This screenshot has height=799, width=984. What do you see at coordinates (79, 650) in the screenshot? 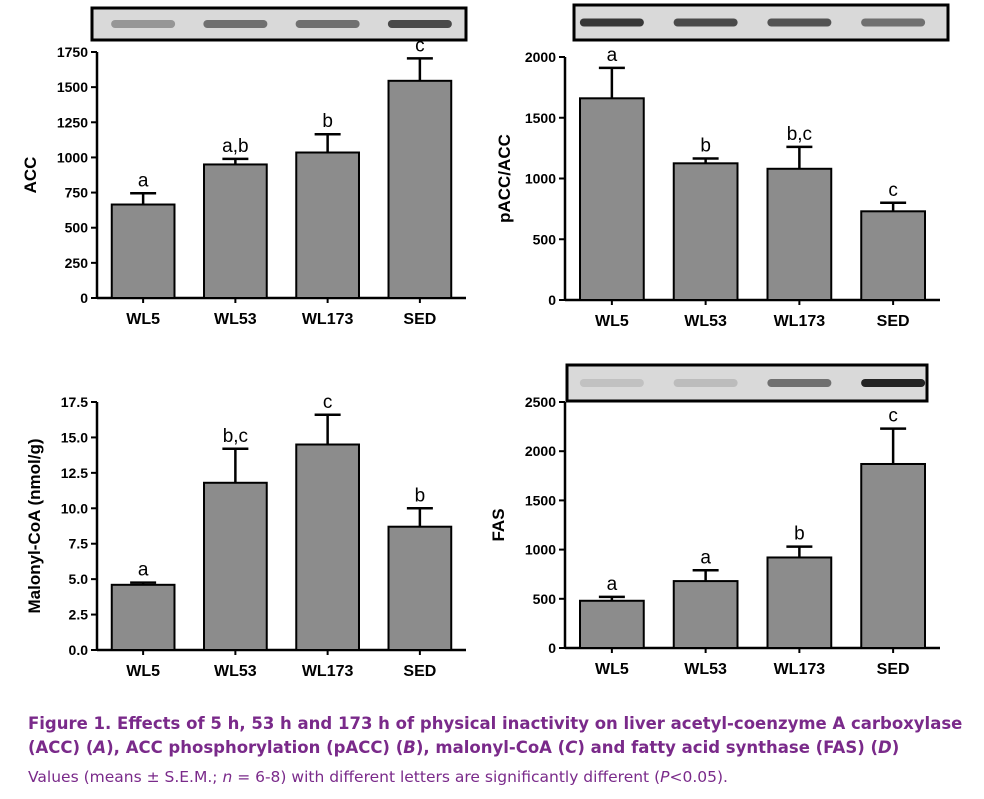
I see `y-tick-label: 0.0` at bounding box center [79, 650].